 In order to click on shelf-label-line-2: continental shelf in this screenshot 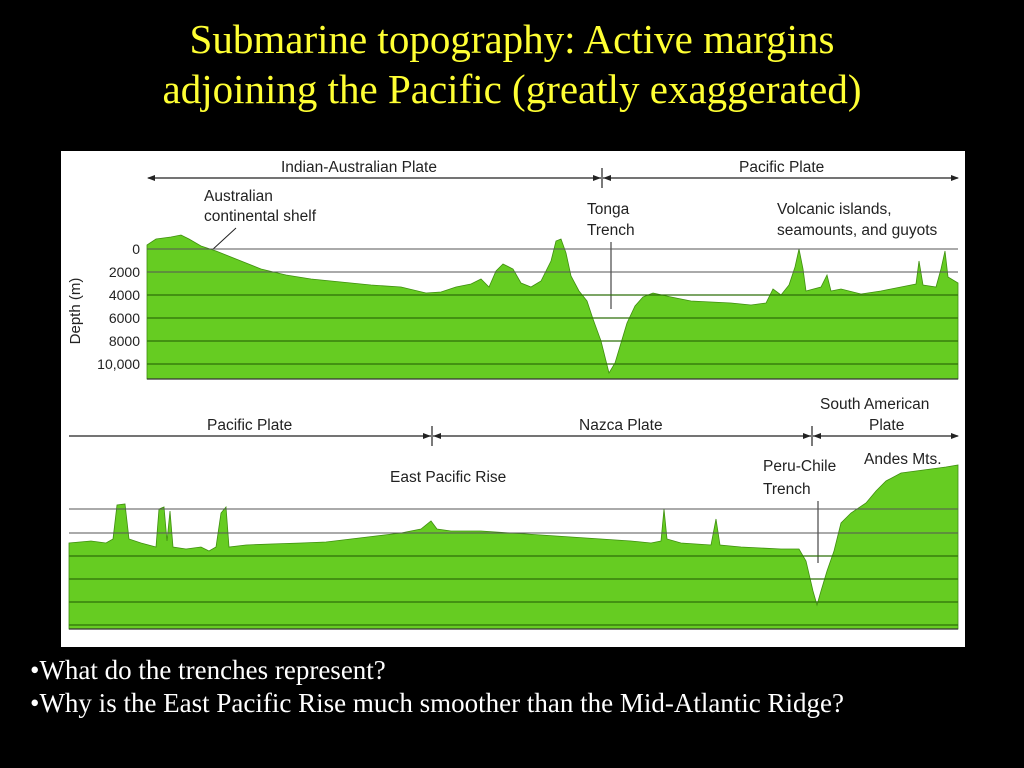, I will do `click(260, 216)`.